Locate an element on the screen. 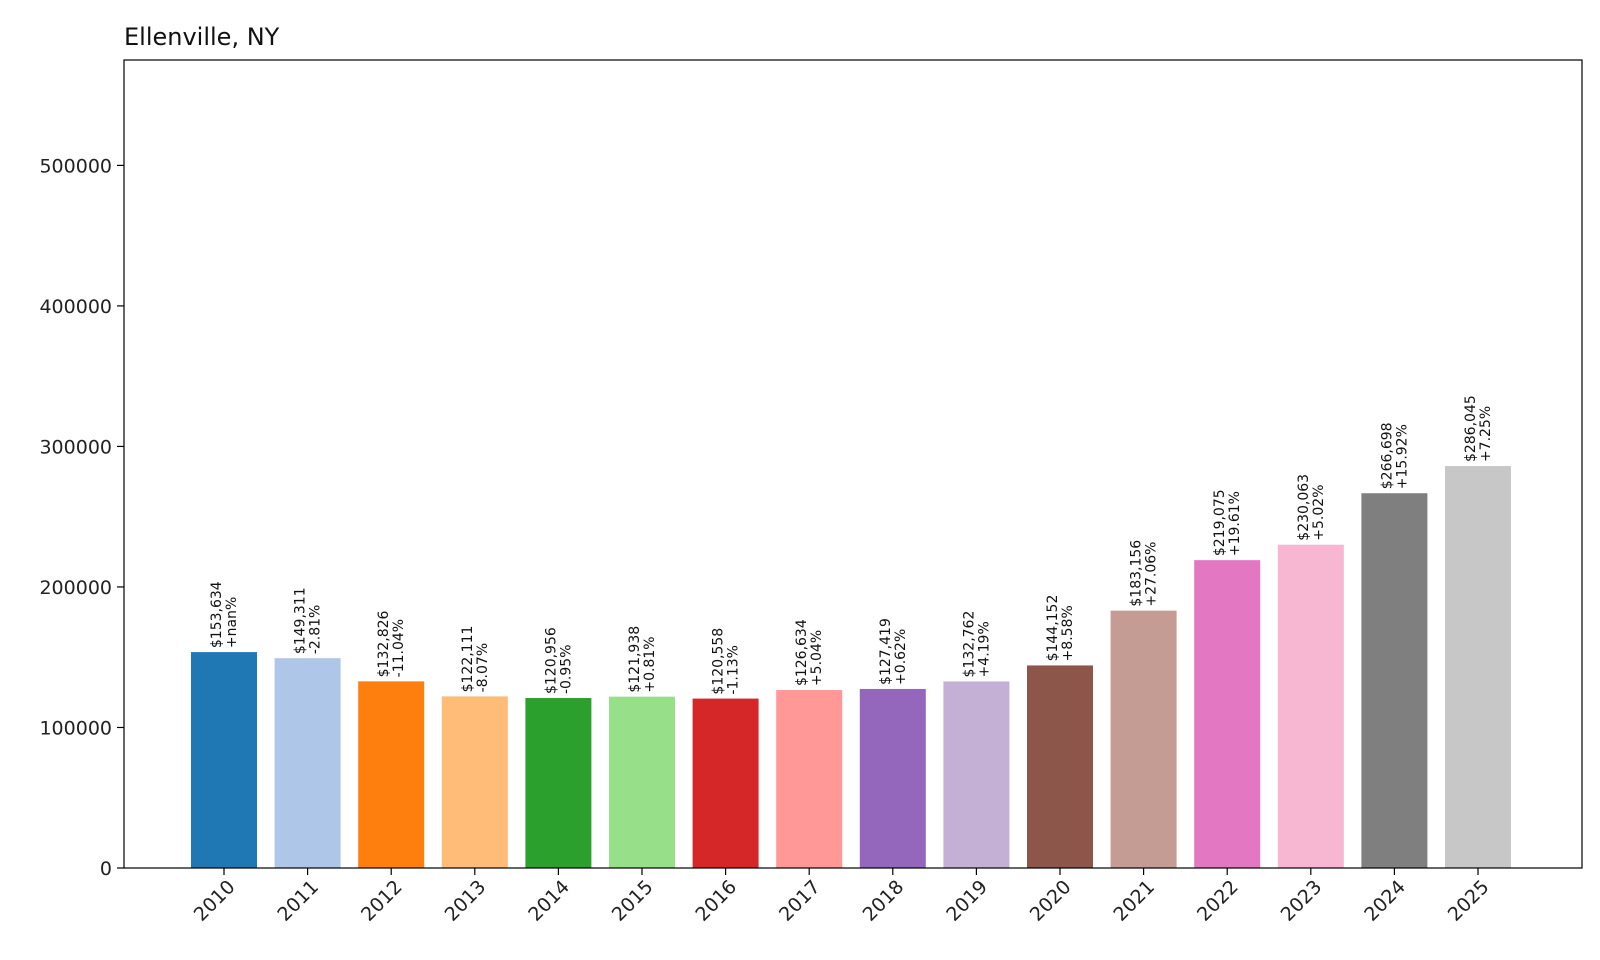 The width and height of the screenshot is (1600, 960). bar-2014 is located at coordinates (558, 783).